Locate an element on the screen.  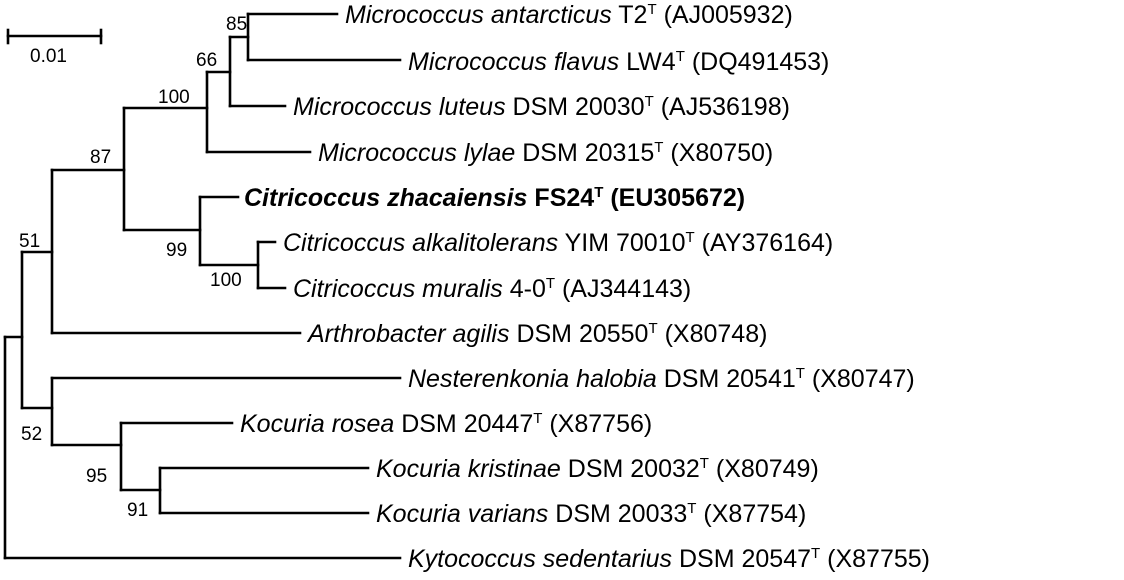
taxon-label: Kocuria varians DSM 20033T (X87754) is located at coordinates (591, 514).